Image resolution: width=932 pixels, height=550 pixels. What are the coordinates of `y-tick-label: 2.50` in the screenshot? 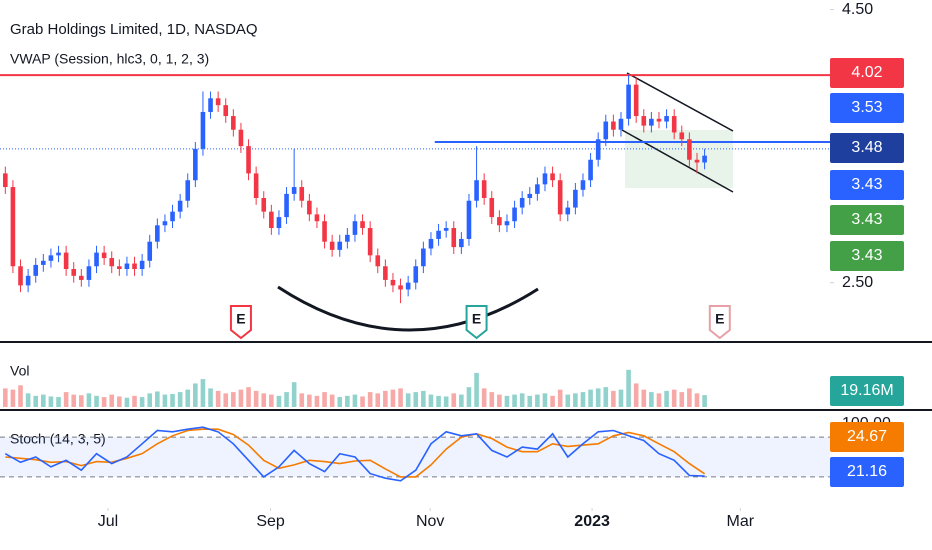 It's located at (857, 282).